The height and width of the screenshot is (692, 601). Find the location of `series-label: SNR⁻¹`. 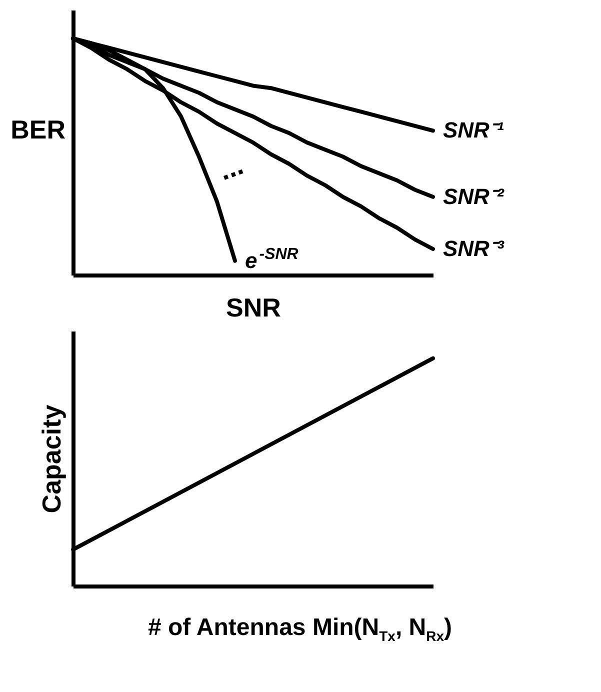

series-label: SNR⁻¹ is located at coordinates (473, 130).